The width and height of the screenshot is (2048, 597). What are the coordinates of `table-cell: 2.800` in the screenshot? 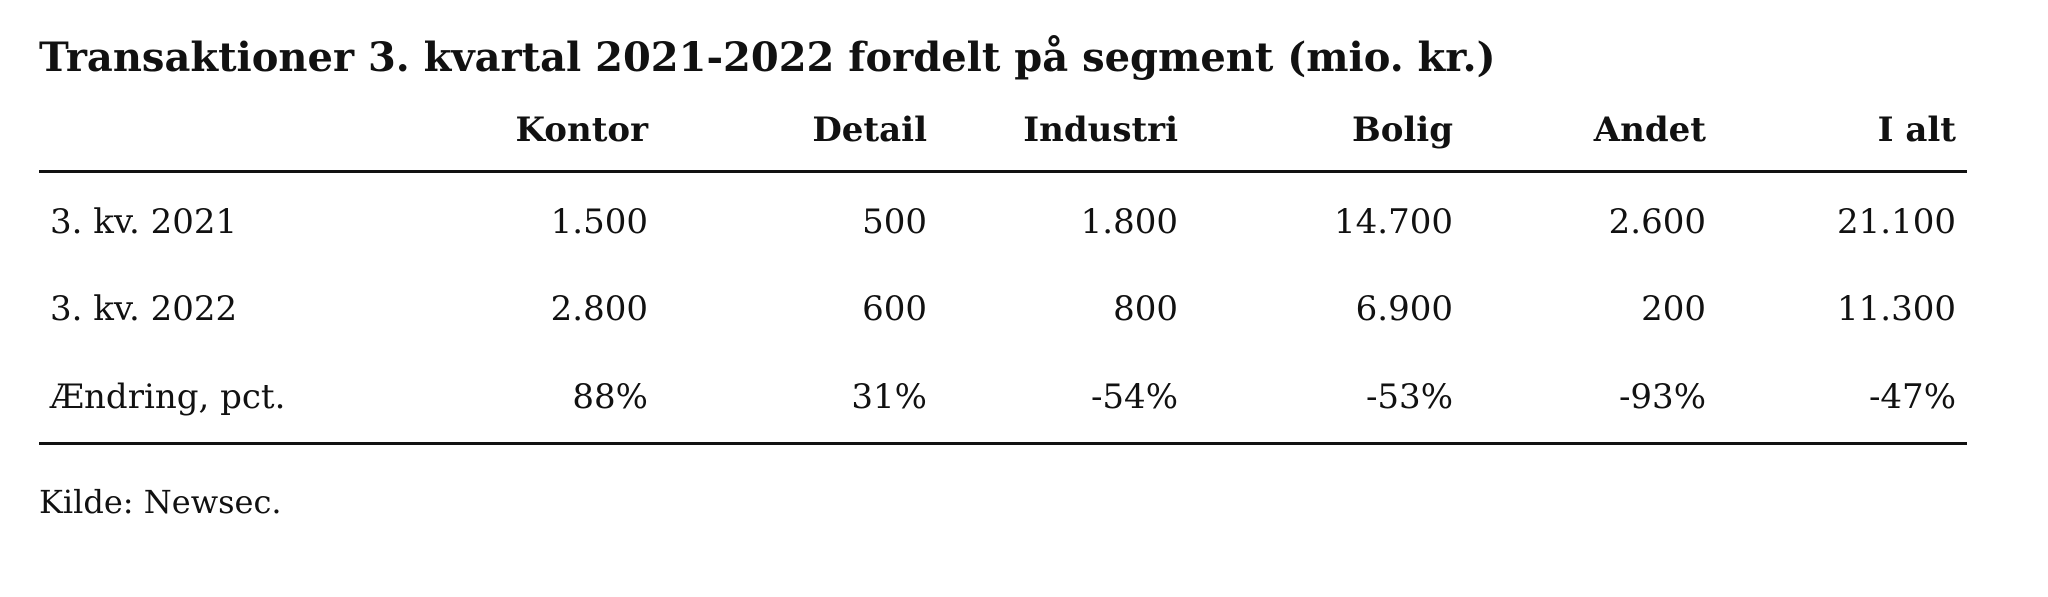 It's located at (599, 309).